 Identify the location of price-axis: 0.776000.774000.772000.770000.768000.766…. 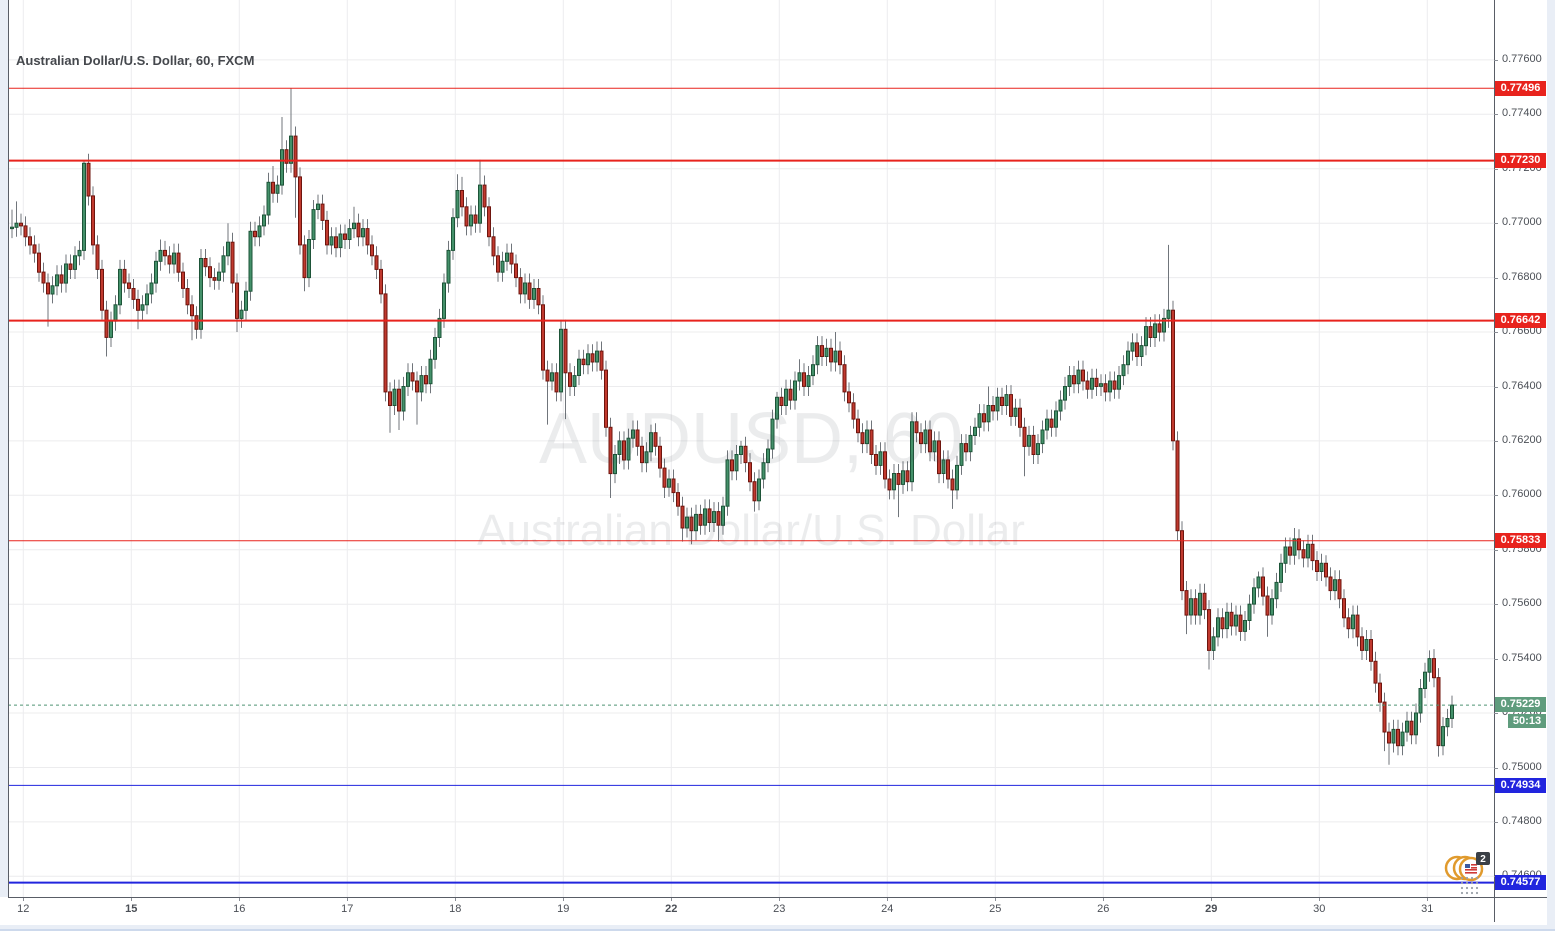
(1520, 448).